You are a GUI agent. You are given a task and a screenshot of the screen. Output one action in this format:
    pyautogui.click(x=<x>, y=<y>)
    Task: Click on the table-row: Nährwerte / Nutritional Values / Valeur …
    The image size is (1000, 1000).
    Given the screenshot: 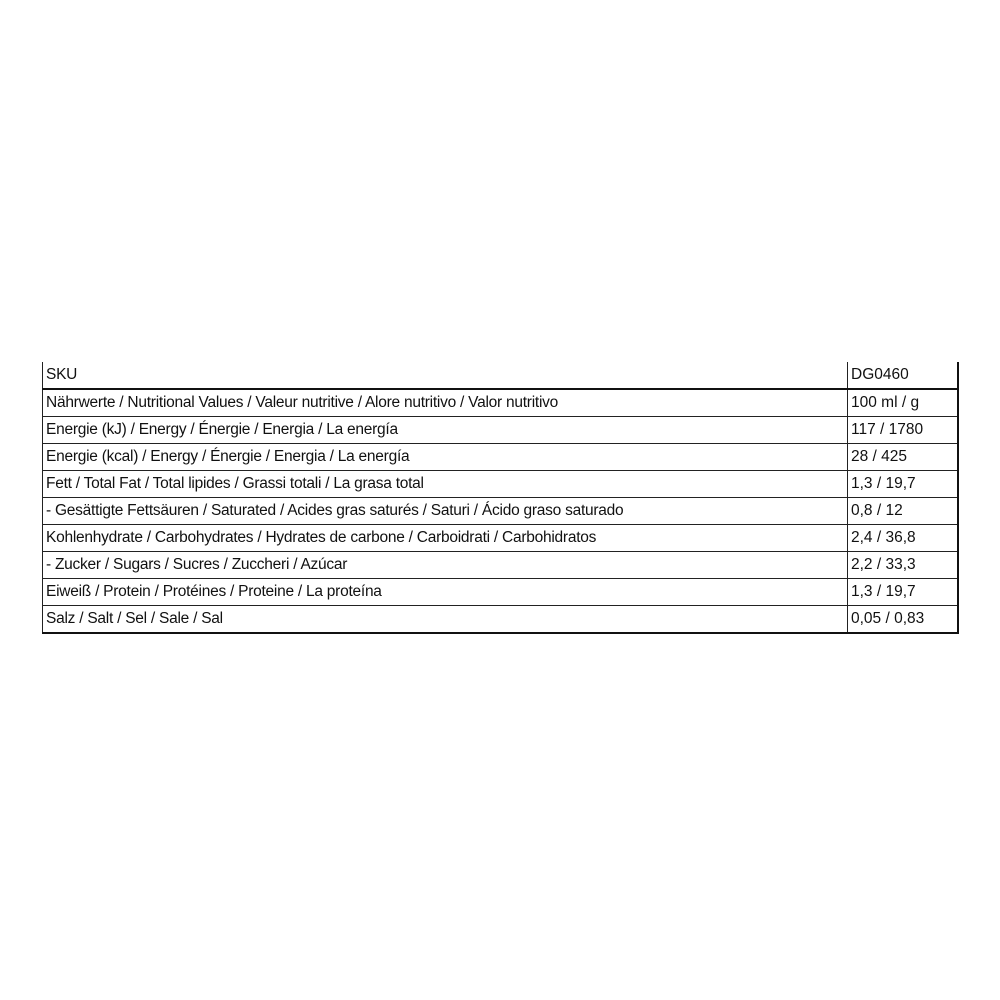 What is the action you would take?
    pyautogui.click(x=500, y=403)
    